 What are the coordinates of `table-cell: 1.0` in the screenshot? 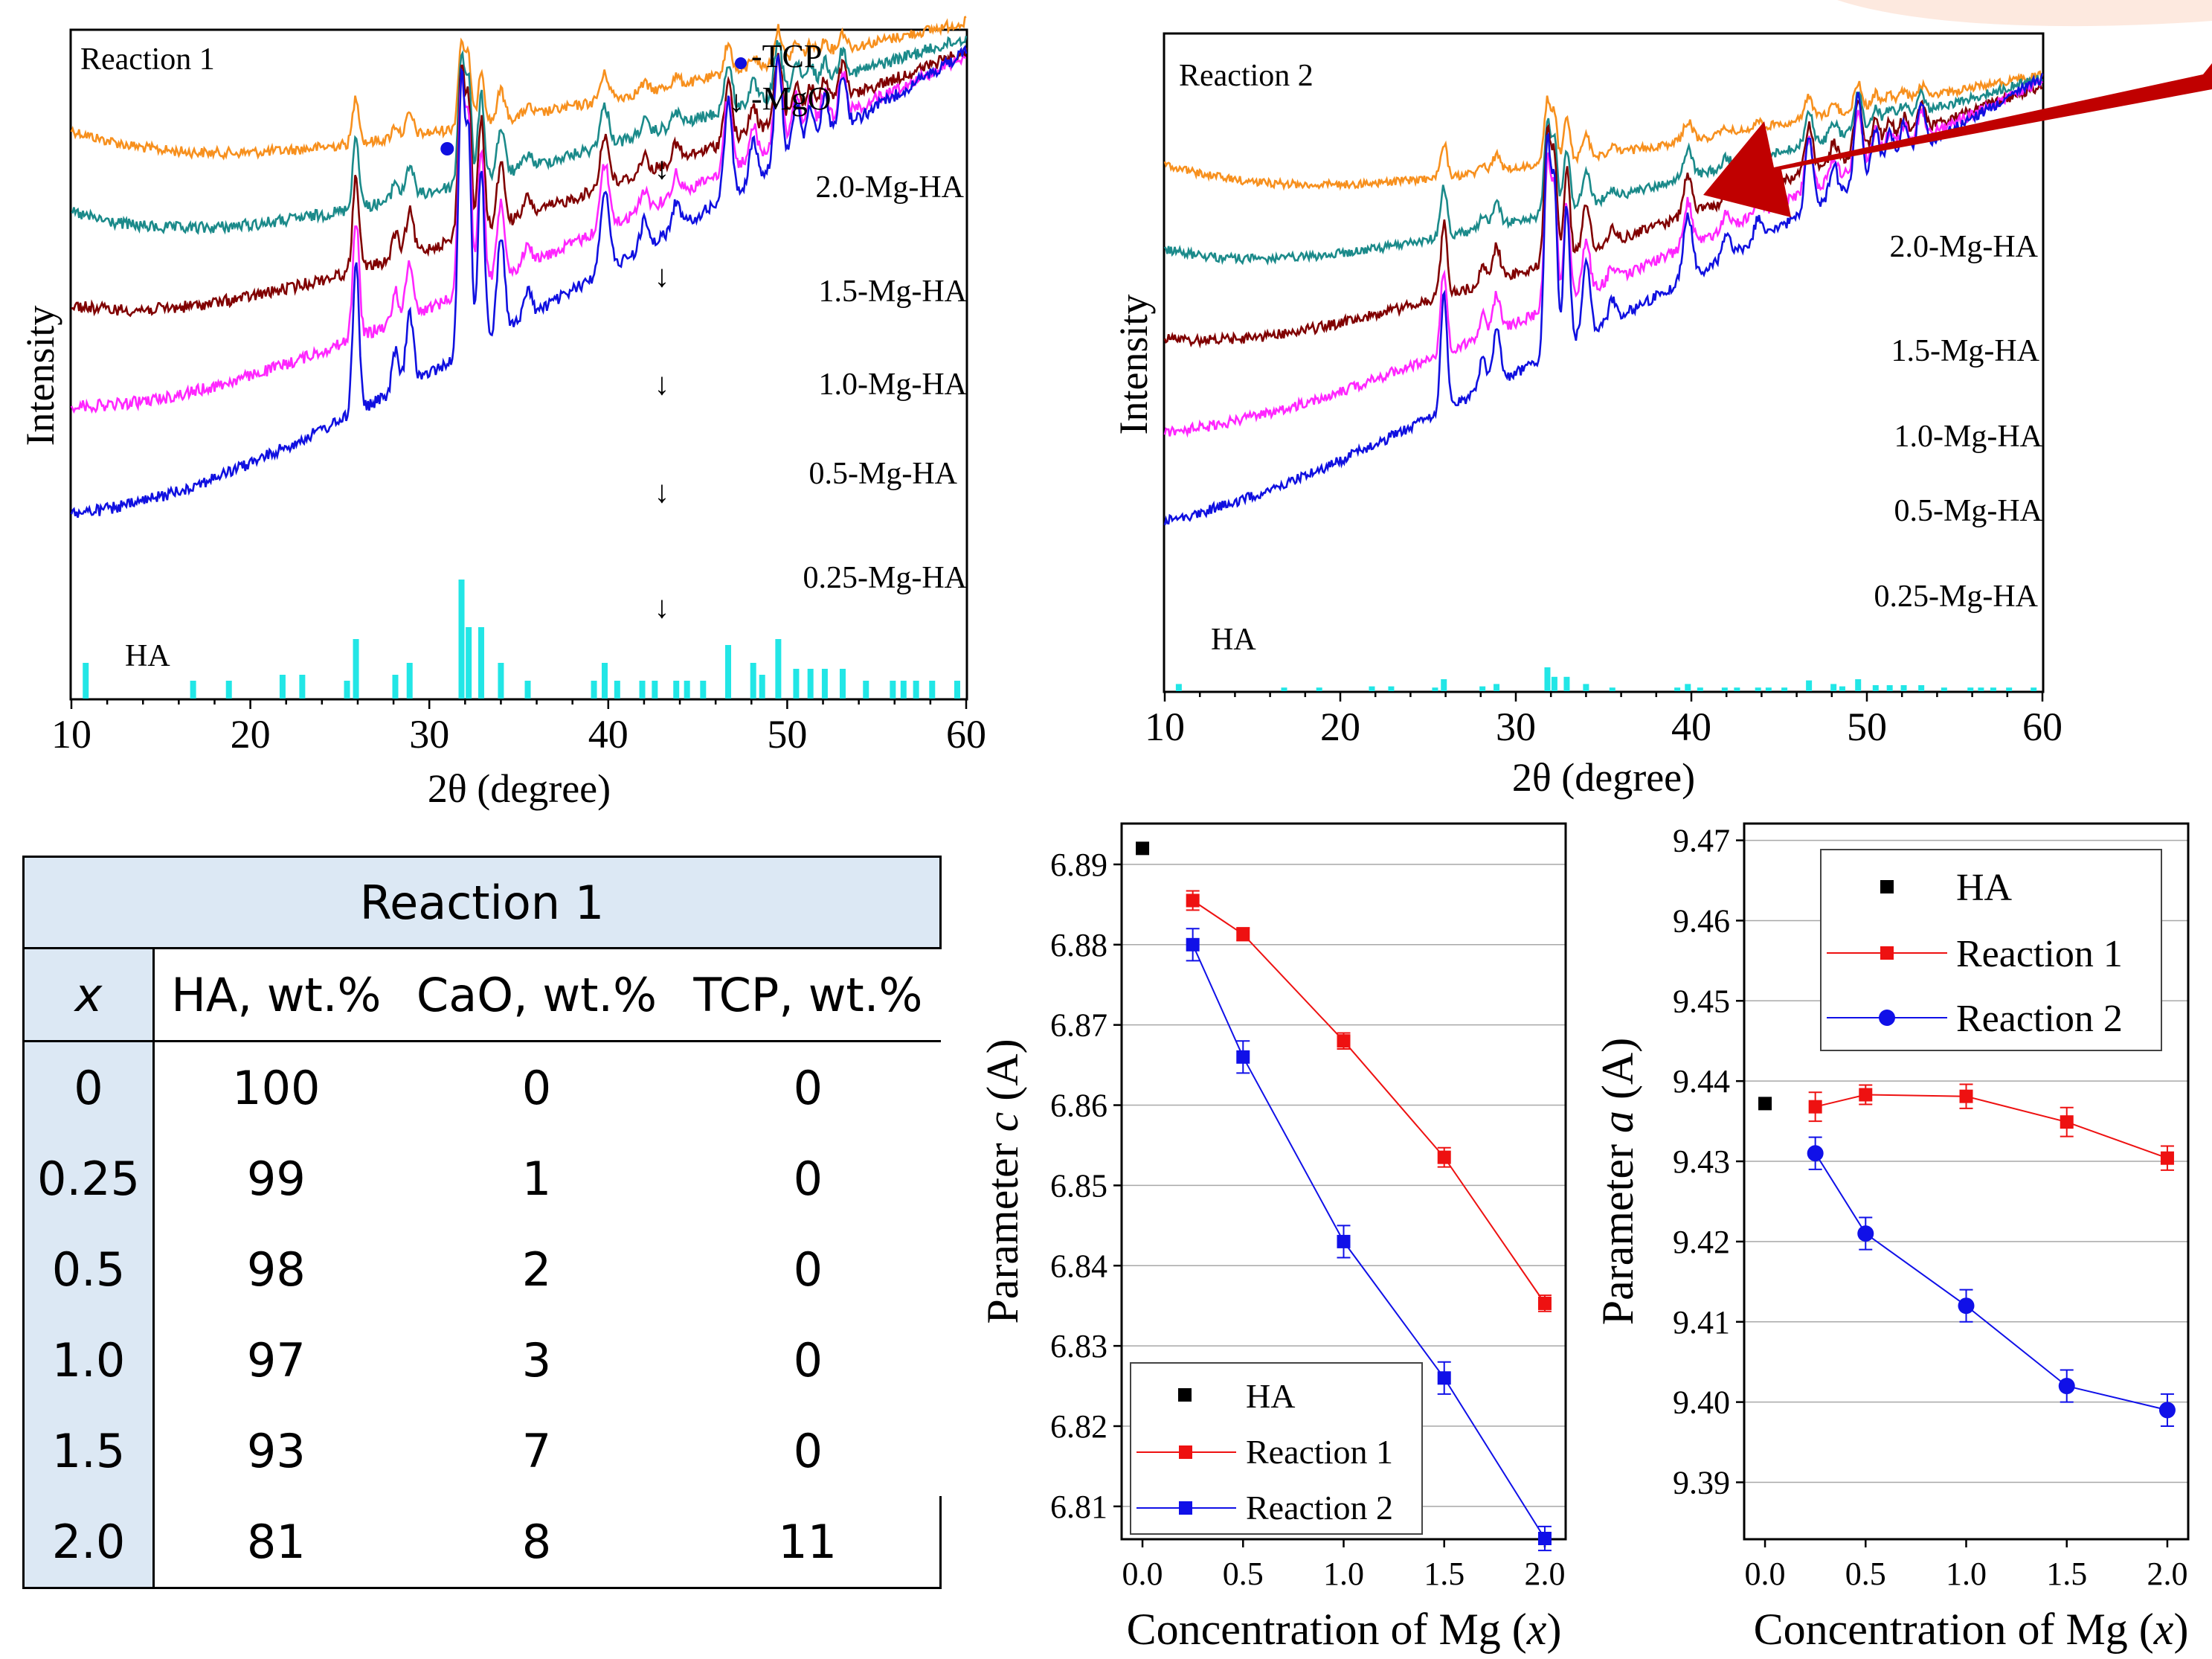 It's located at (88, 1360).